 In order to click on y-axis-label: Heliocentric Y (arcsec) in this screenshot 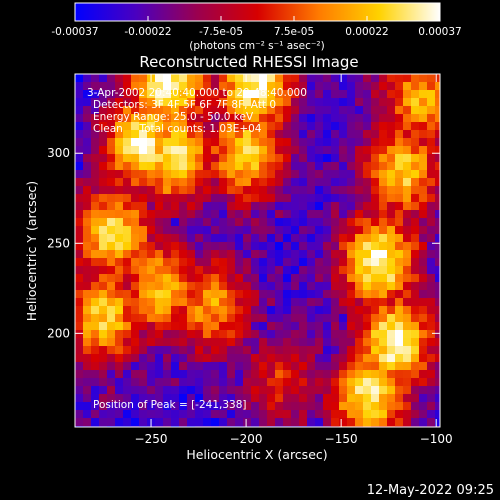, I will do `click(31, 251)`.